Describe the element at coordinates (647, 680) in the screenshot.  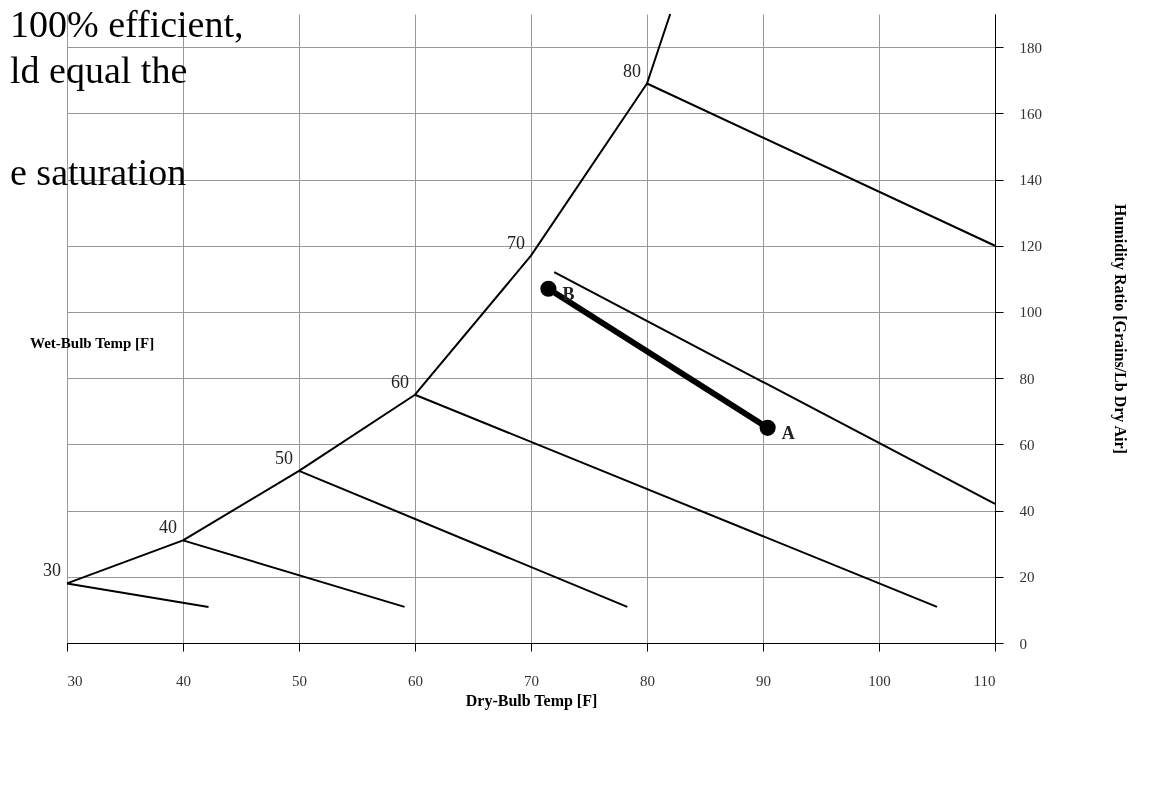
I see `x-tick-label: 80` at that location.